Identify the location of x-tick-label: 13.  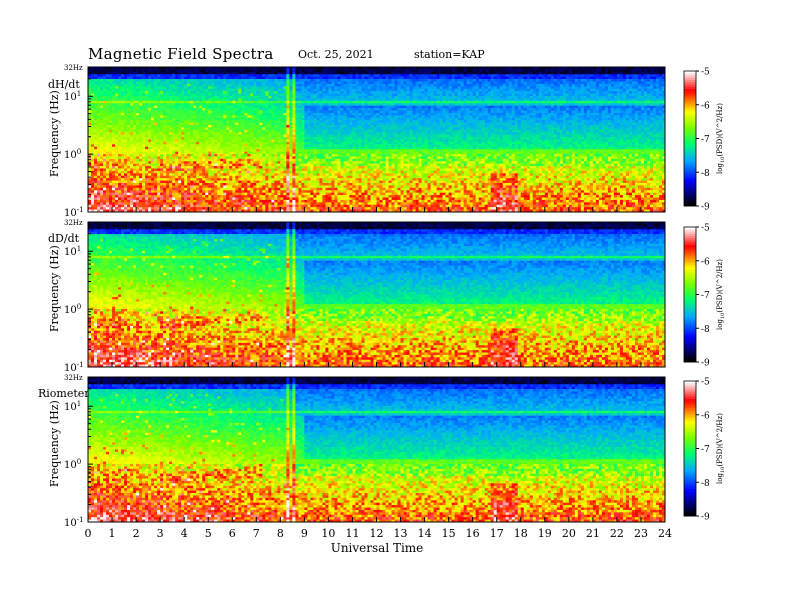
(401, 533).